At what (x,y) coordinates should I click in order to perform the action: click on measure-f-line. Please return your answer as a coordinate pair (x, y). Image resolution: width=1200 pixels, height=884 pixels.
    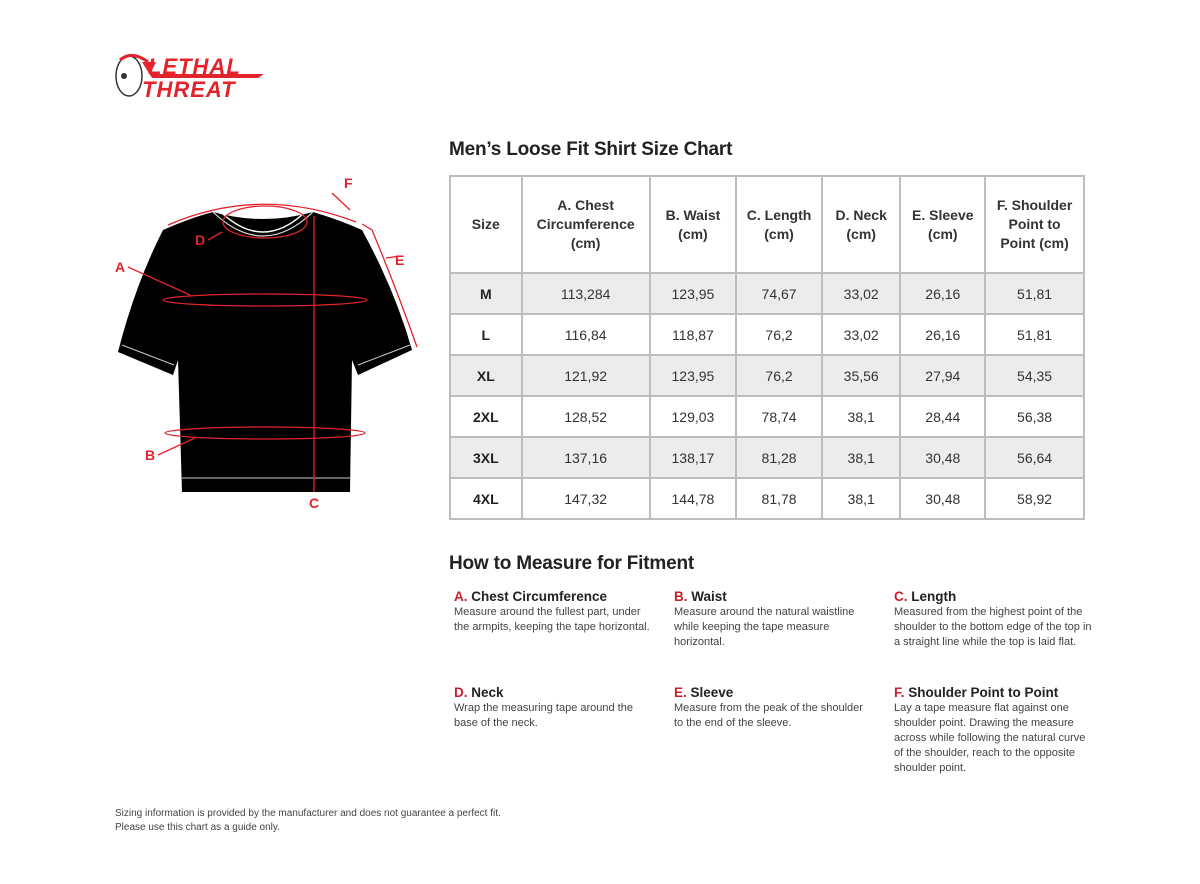
    Looking at the image, I should click on (262, 214).